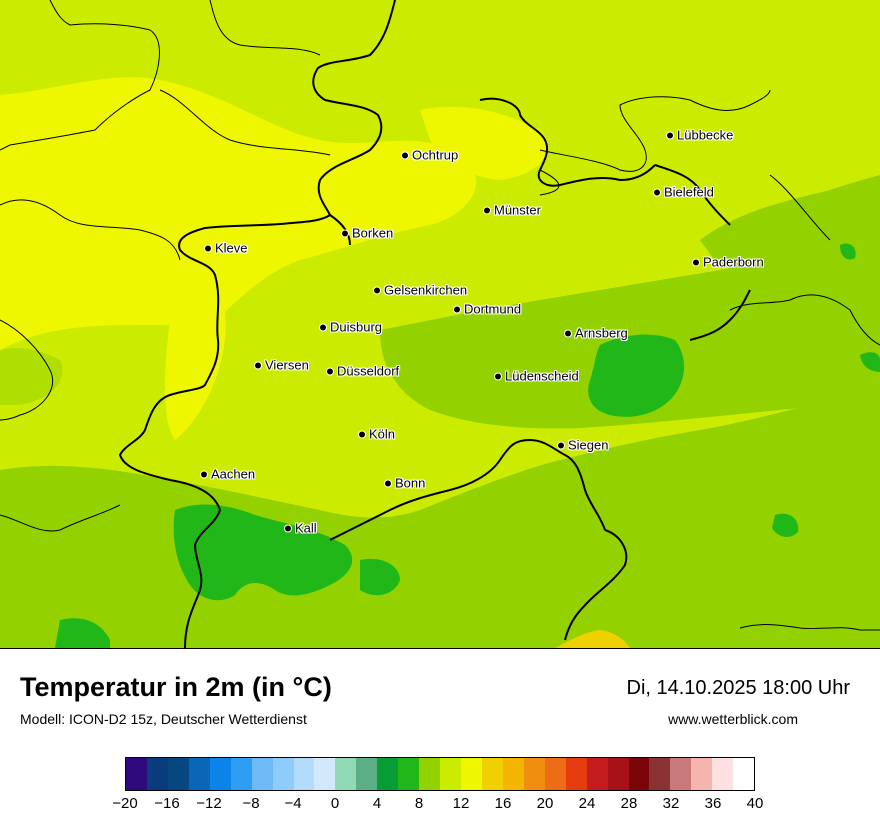 The width and height of the screenshot is (880, 830). I want to click on city-marker-ochtrup: Ochtrup, so click(430, 155).